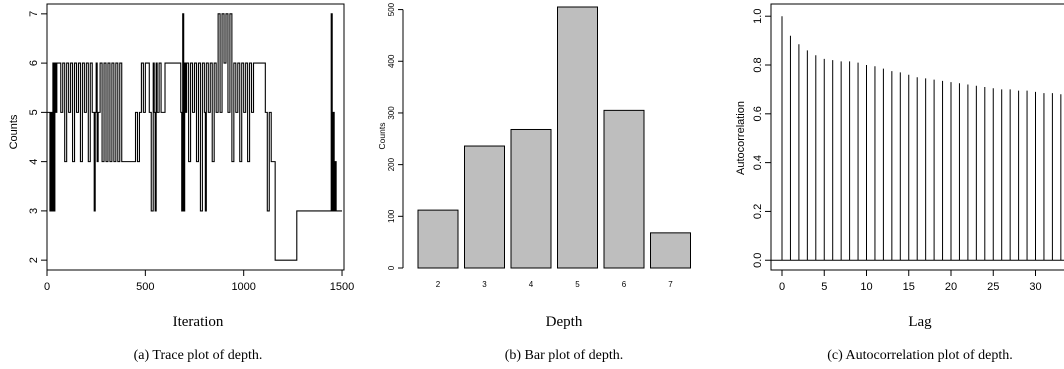 This screenshot has height=369, width=1064. Describe the element at coordinates (34, 63) in the screenshot. I see `y-tick-label: 6` at that location.